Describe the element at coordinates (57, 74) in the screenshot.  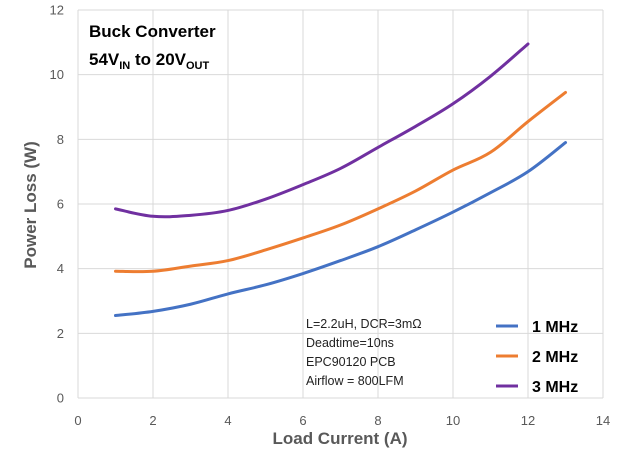
I see `y-tick-label: 10` at that location.